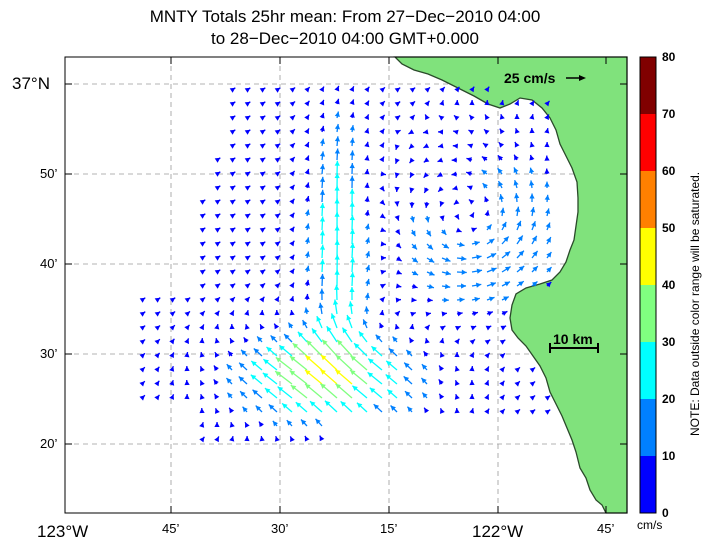 This screenshot has width=703, height=548. What do you see at coordinates (669, 456) in the screenshot?
I see `colorbar-tick-10: 10` at bounding box center [669, 456].